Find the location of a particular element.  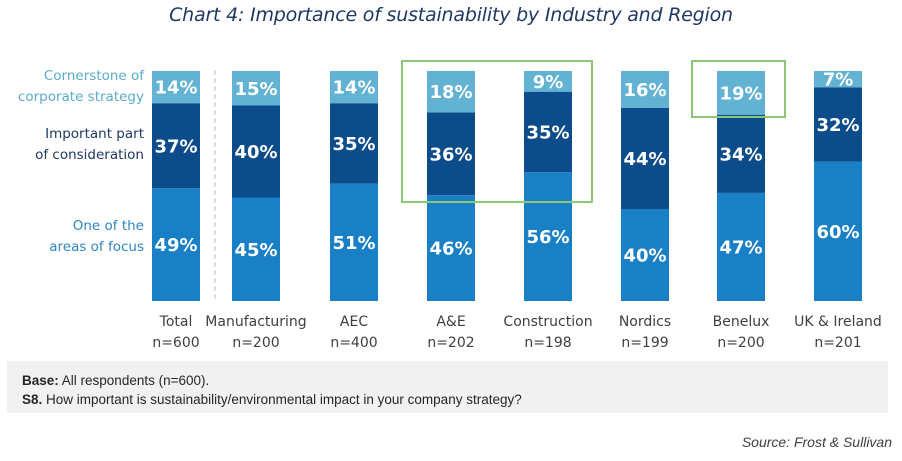

bar-segment-nordics-important-part-of-consideration is located at coordinates (645, 158).